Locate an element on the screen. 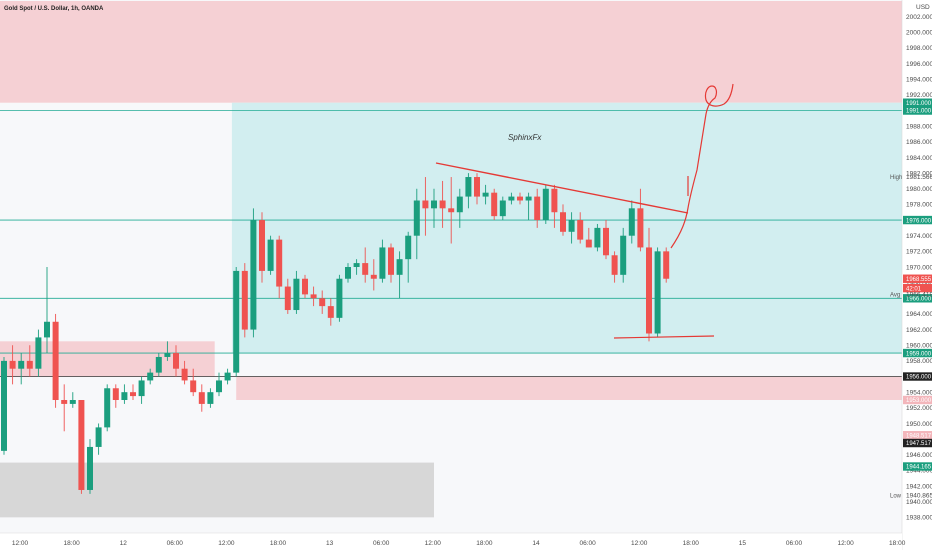 This screenshot has height=550, width=932. y-tick-label: 1954.000 is located at coordinates (919, 392).